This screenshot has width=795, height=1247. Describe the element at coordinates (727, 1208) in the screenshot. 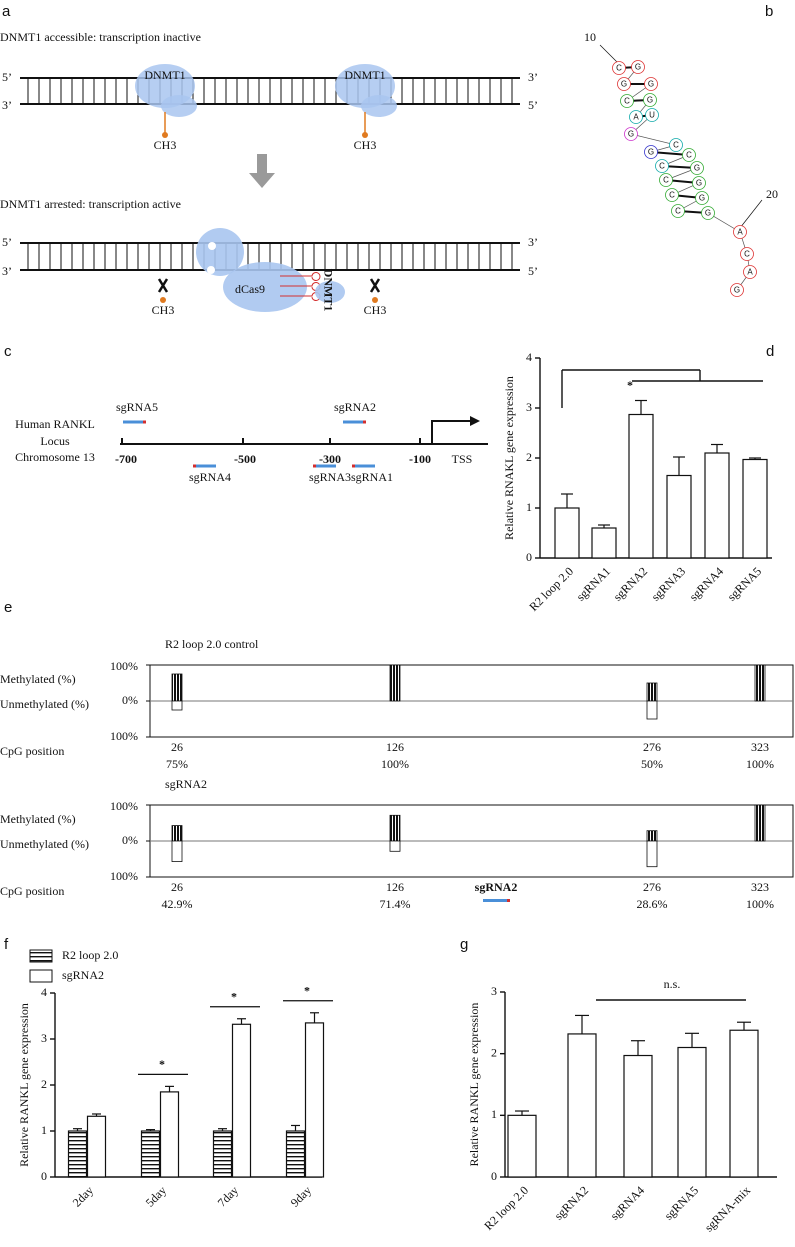

I see `x-tick-label: sgRNA-mix` at that location.